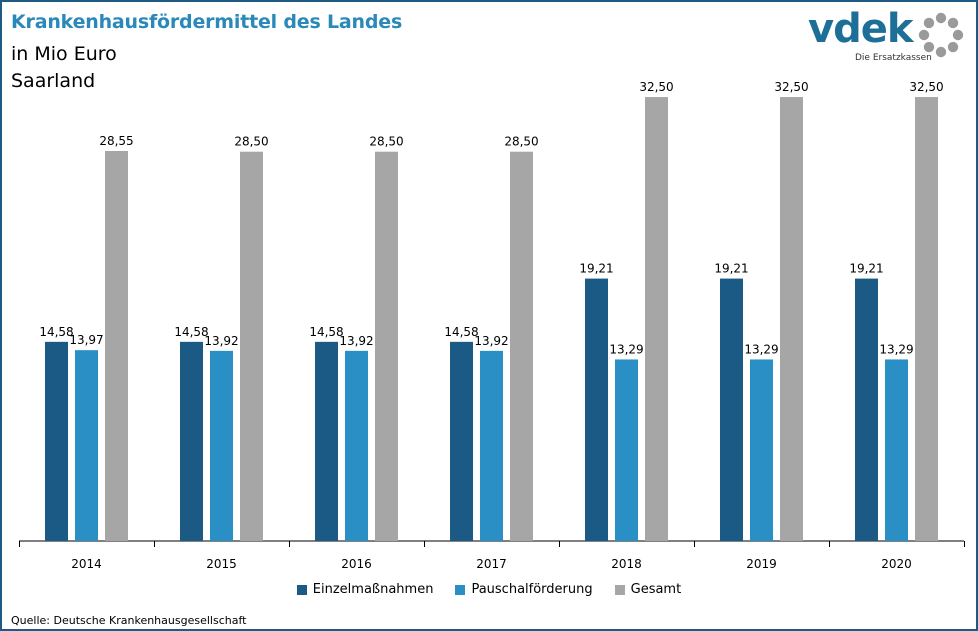  Describe the element at coordinates (731, 409) in the screenshot. I see `bar-einzel-2019` at that location.